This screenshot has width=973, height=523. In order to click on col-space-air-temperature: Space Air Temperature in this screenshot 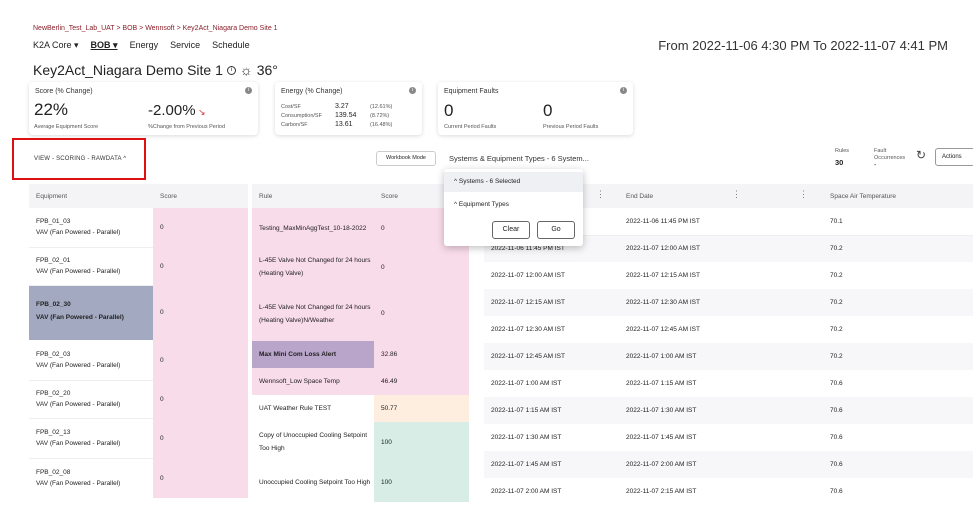, I will do `click(863, 196)`.